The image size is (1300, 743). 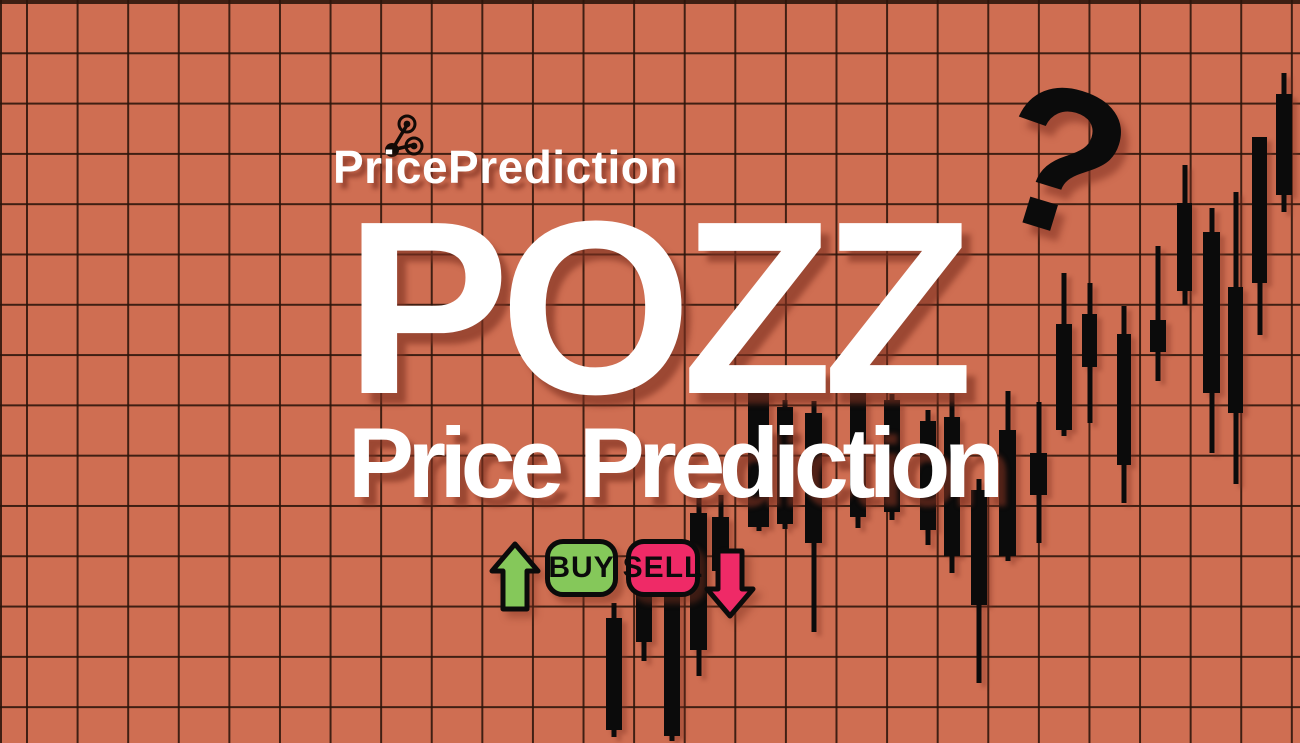 What do you see at coordinates (406, 136) in the screenshot?
I see `network-nodes-icon` at bounding box center [406, 136].